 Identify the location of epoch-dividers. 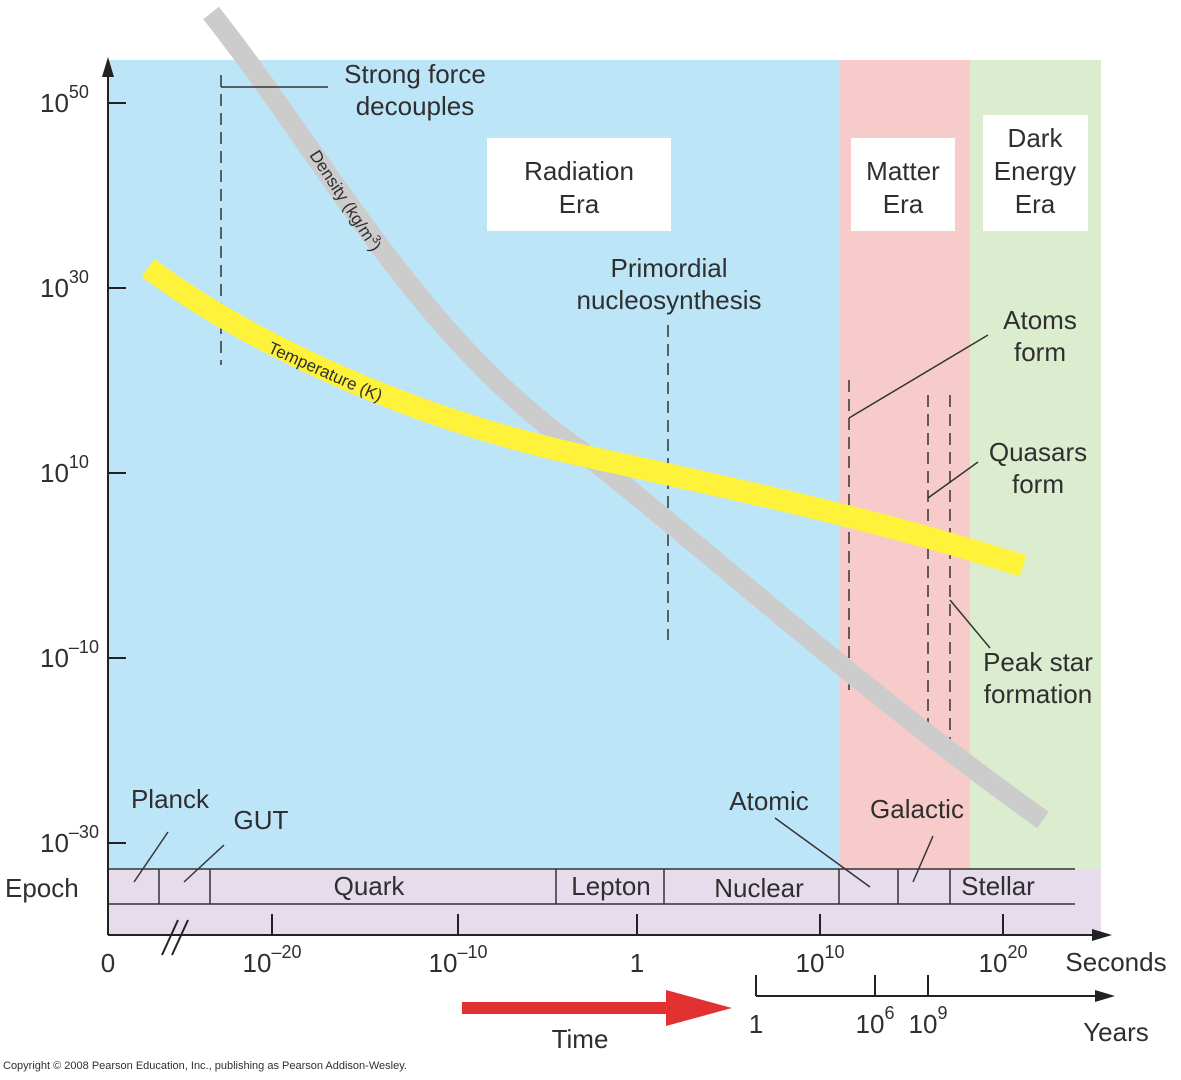
(554, 886).